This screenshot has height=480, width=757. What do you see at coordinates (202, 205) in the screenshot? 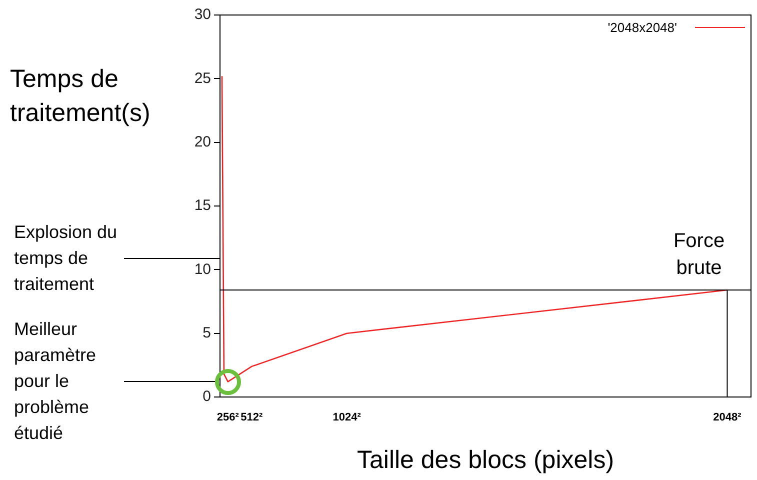
I see `y-tick-label: 15` at bounding box center [202, 205].